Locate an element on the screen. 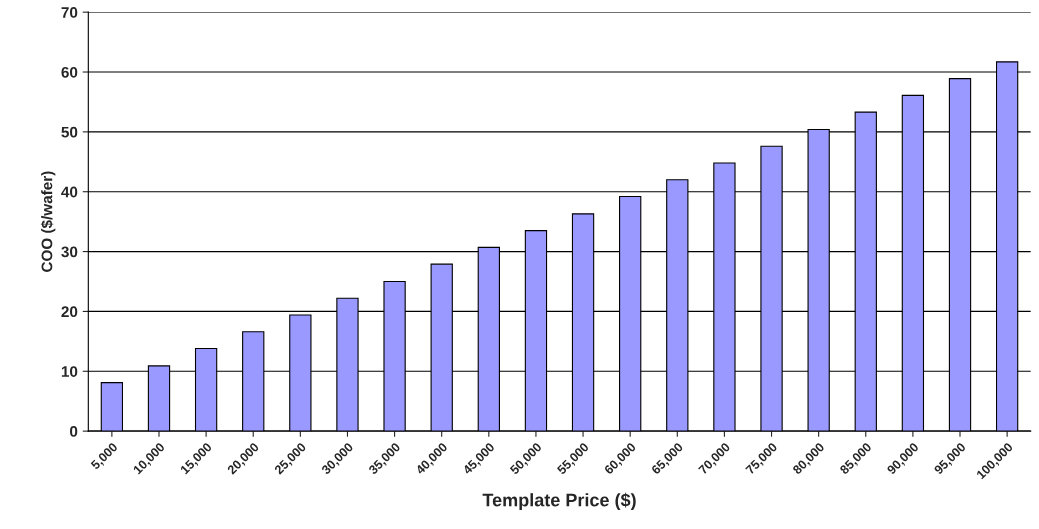 Image resolution: width=1039 pixels, height=529 pixels. y-tick-label: 20 is located at coordinates (69, 312).